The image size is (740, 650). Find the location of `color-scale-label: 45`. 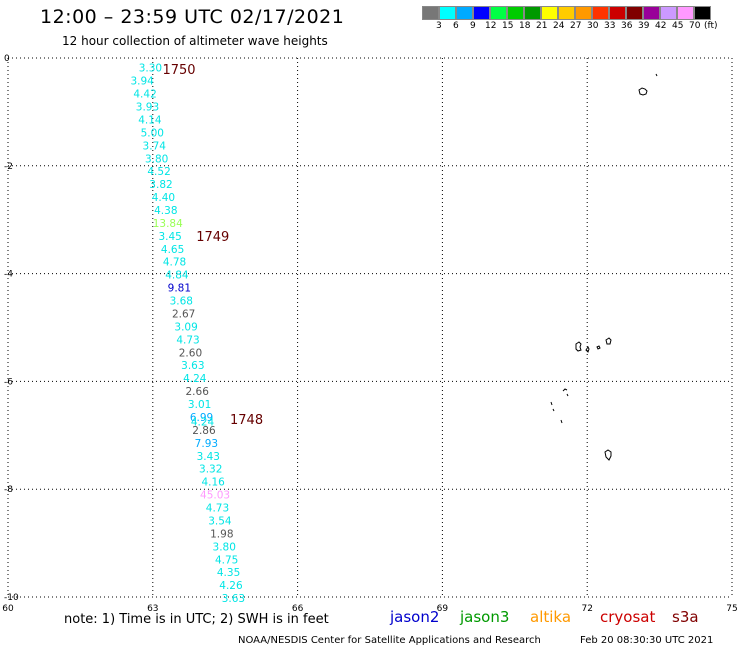

color-scale-label: 45 is located at coordinates (678, 26).